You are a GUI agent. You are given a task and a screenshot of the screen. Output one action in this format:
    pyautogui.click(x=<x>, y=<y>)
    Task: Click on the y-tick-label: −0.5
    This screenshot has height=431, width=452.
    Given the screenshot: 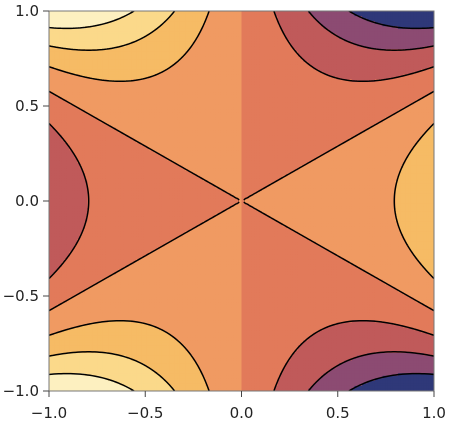 What is the action you would take?
    pyautogui.click(x=21, y=296)
    